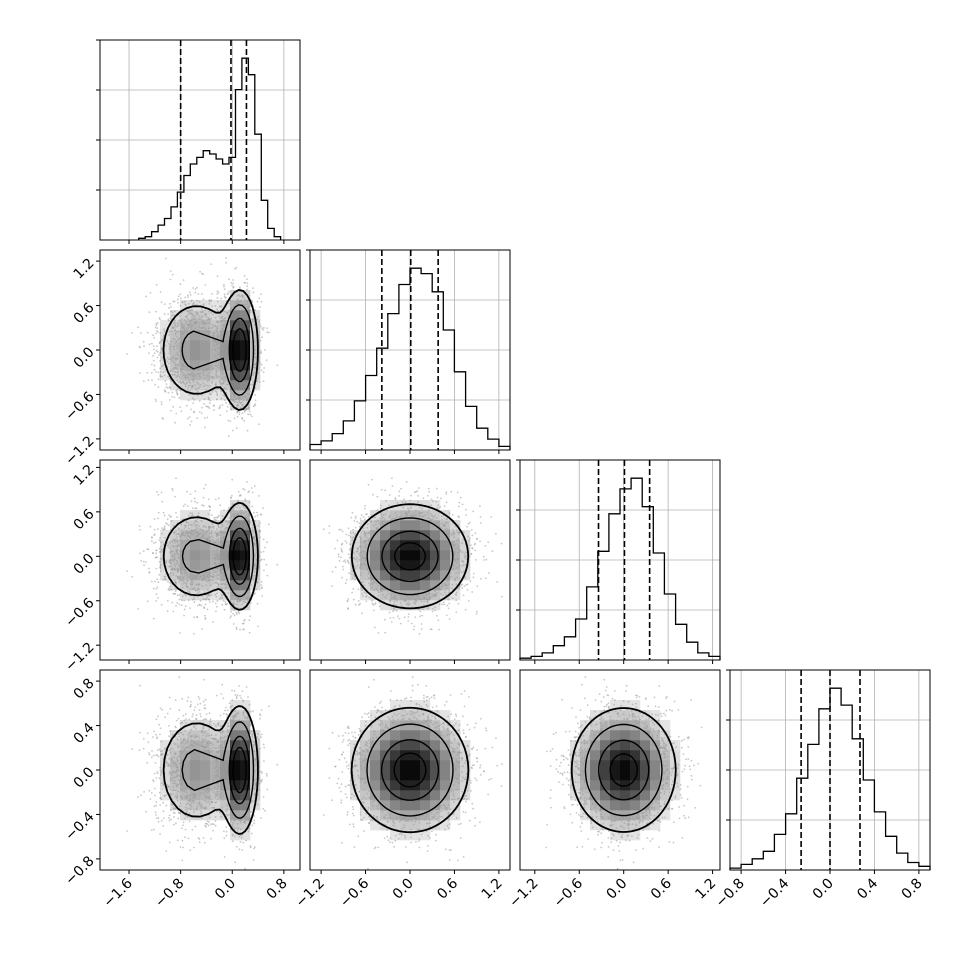 The width and height of the screenshot is (970, 970). Describe the element at coordinates (218, 556) in the screenshot. I see `contour-line` at that location.